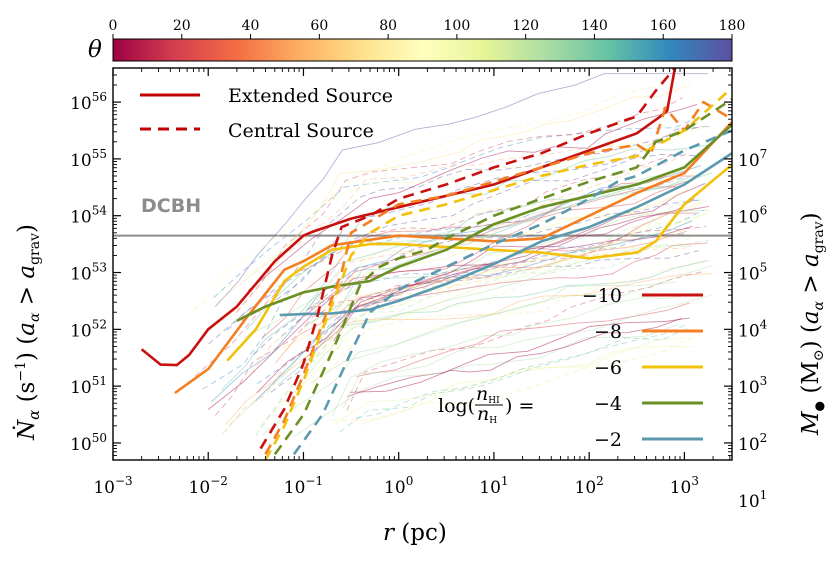 This screenshot has height=561, width=831. Describe the element at coordinates (88, 443) in the screenshot. I see `y-tick-label-left: 1050` at that location.